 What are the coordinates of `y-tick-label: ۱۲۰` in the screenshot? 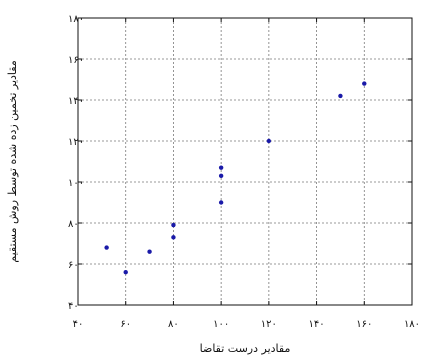 It's located at (76, 142).